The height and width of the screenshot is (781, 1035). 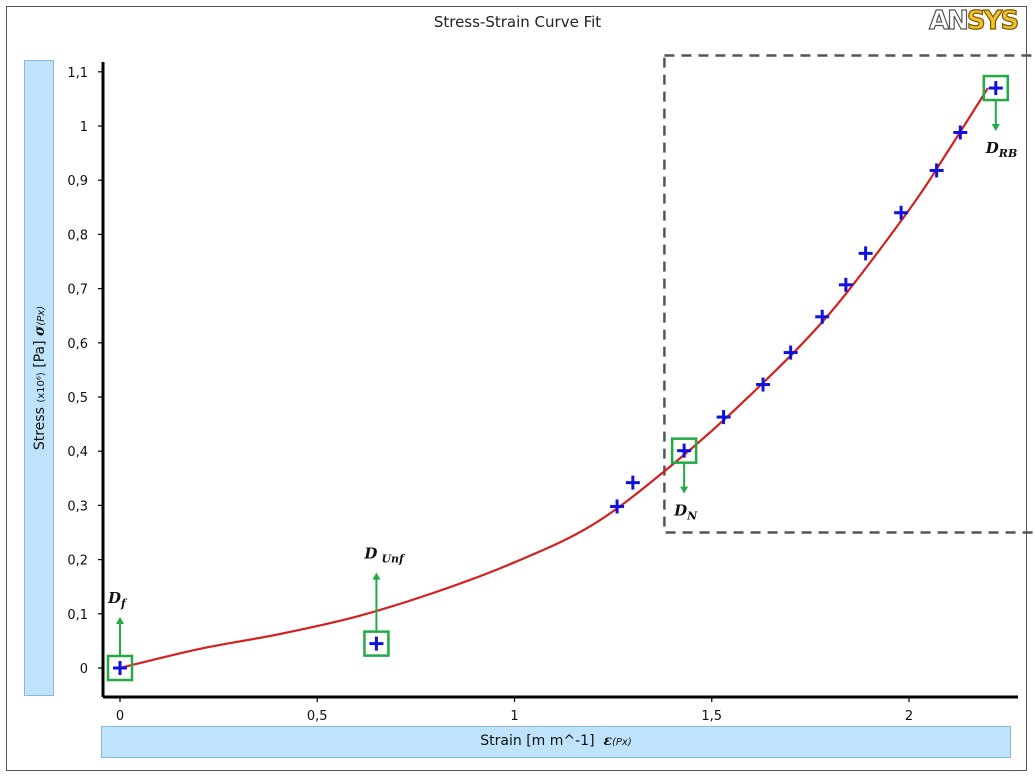 I want to click on annotation-label-sub: RB, so click(x=1007, y=153).